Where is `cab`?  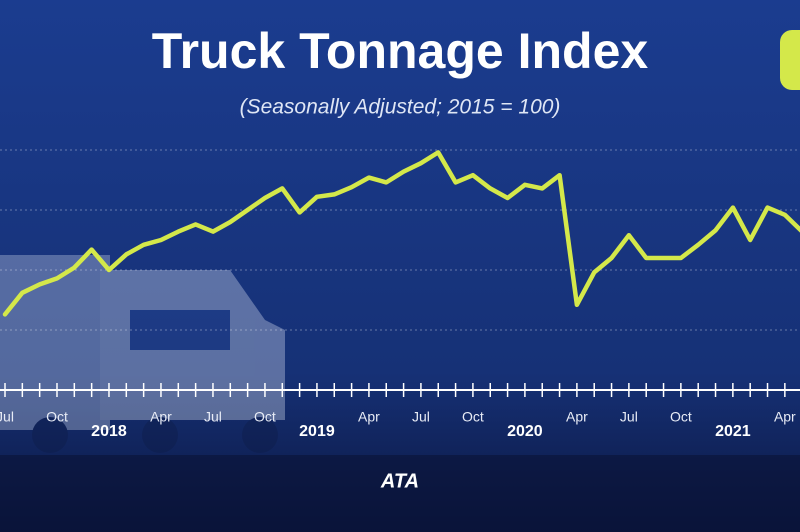
cab is located at coordinates (192, 345).